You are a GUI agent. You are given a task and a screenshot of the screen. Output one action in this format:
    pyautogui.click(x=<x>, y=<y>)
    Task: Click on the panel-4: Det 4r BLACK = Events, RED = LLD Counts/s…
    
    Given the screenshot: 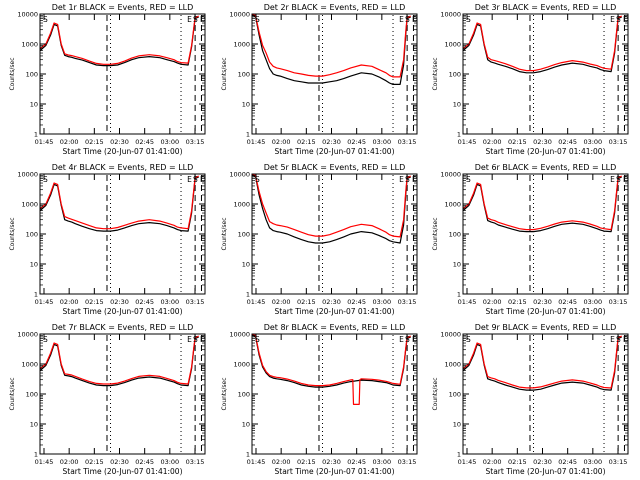 What is the action you would take?
    pyautogui.click(x=107, y=239)
    